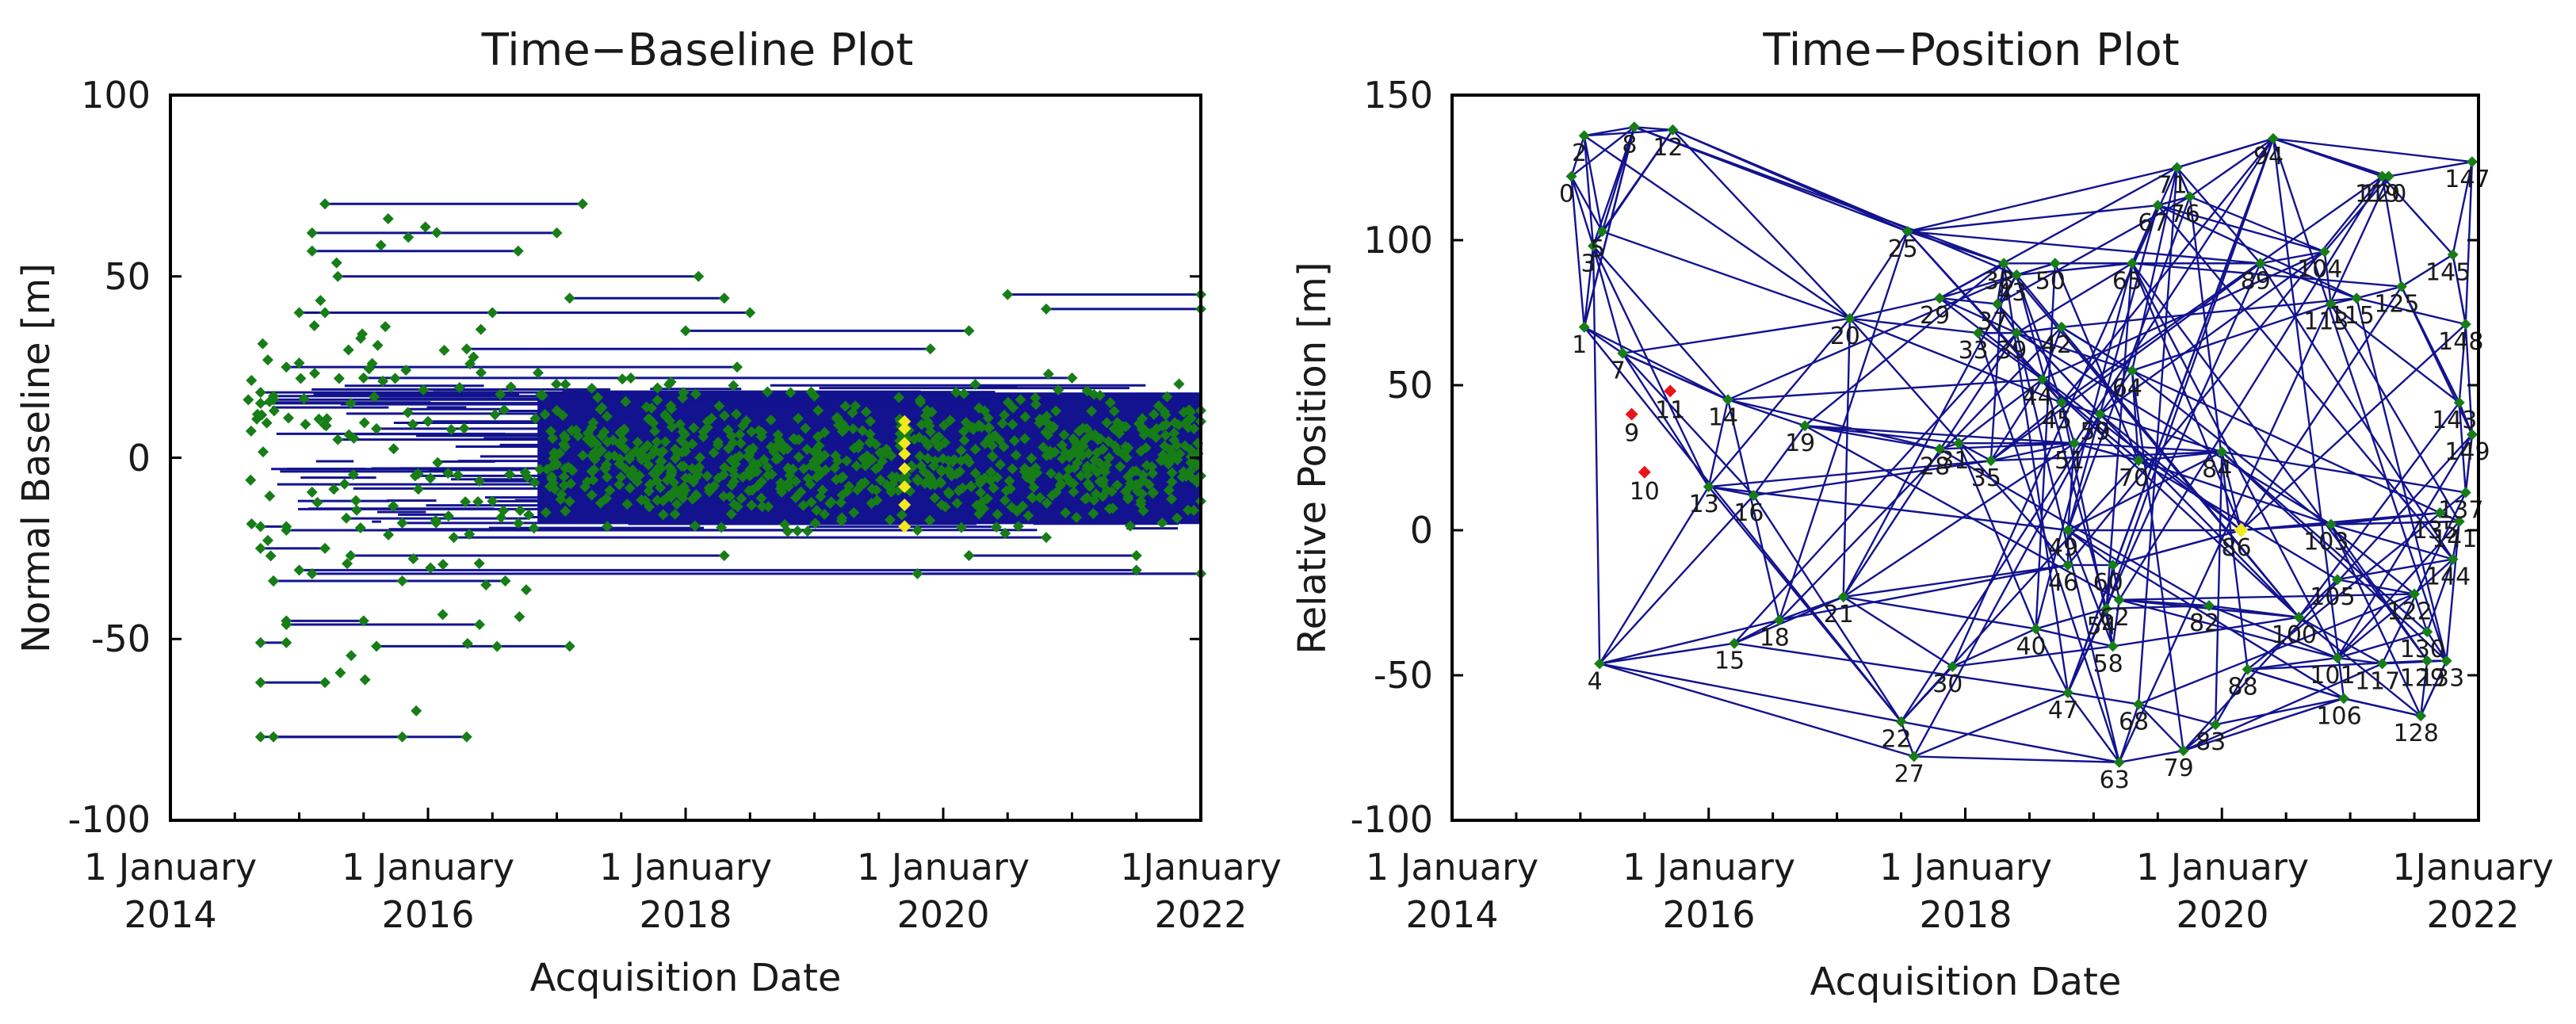  I want to click on position-acquisition-label: 58, so click(2108, 664).